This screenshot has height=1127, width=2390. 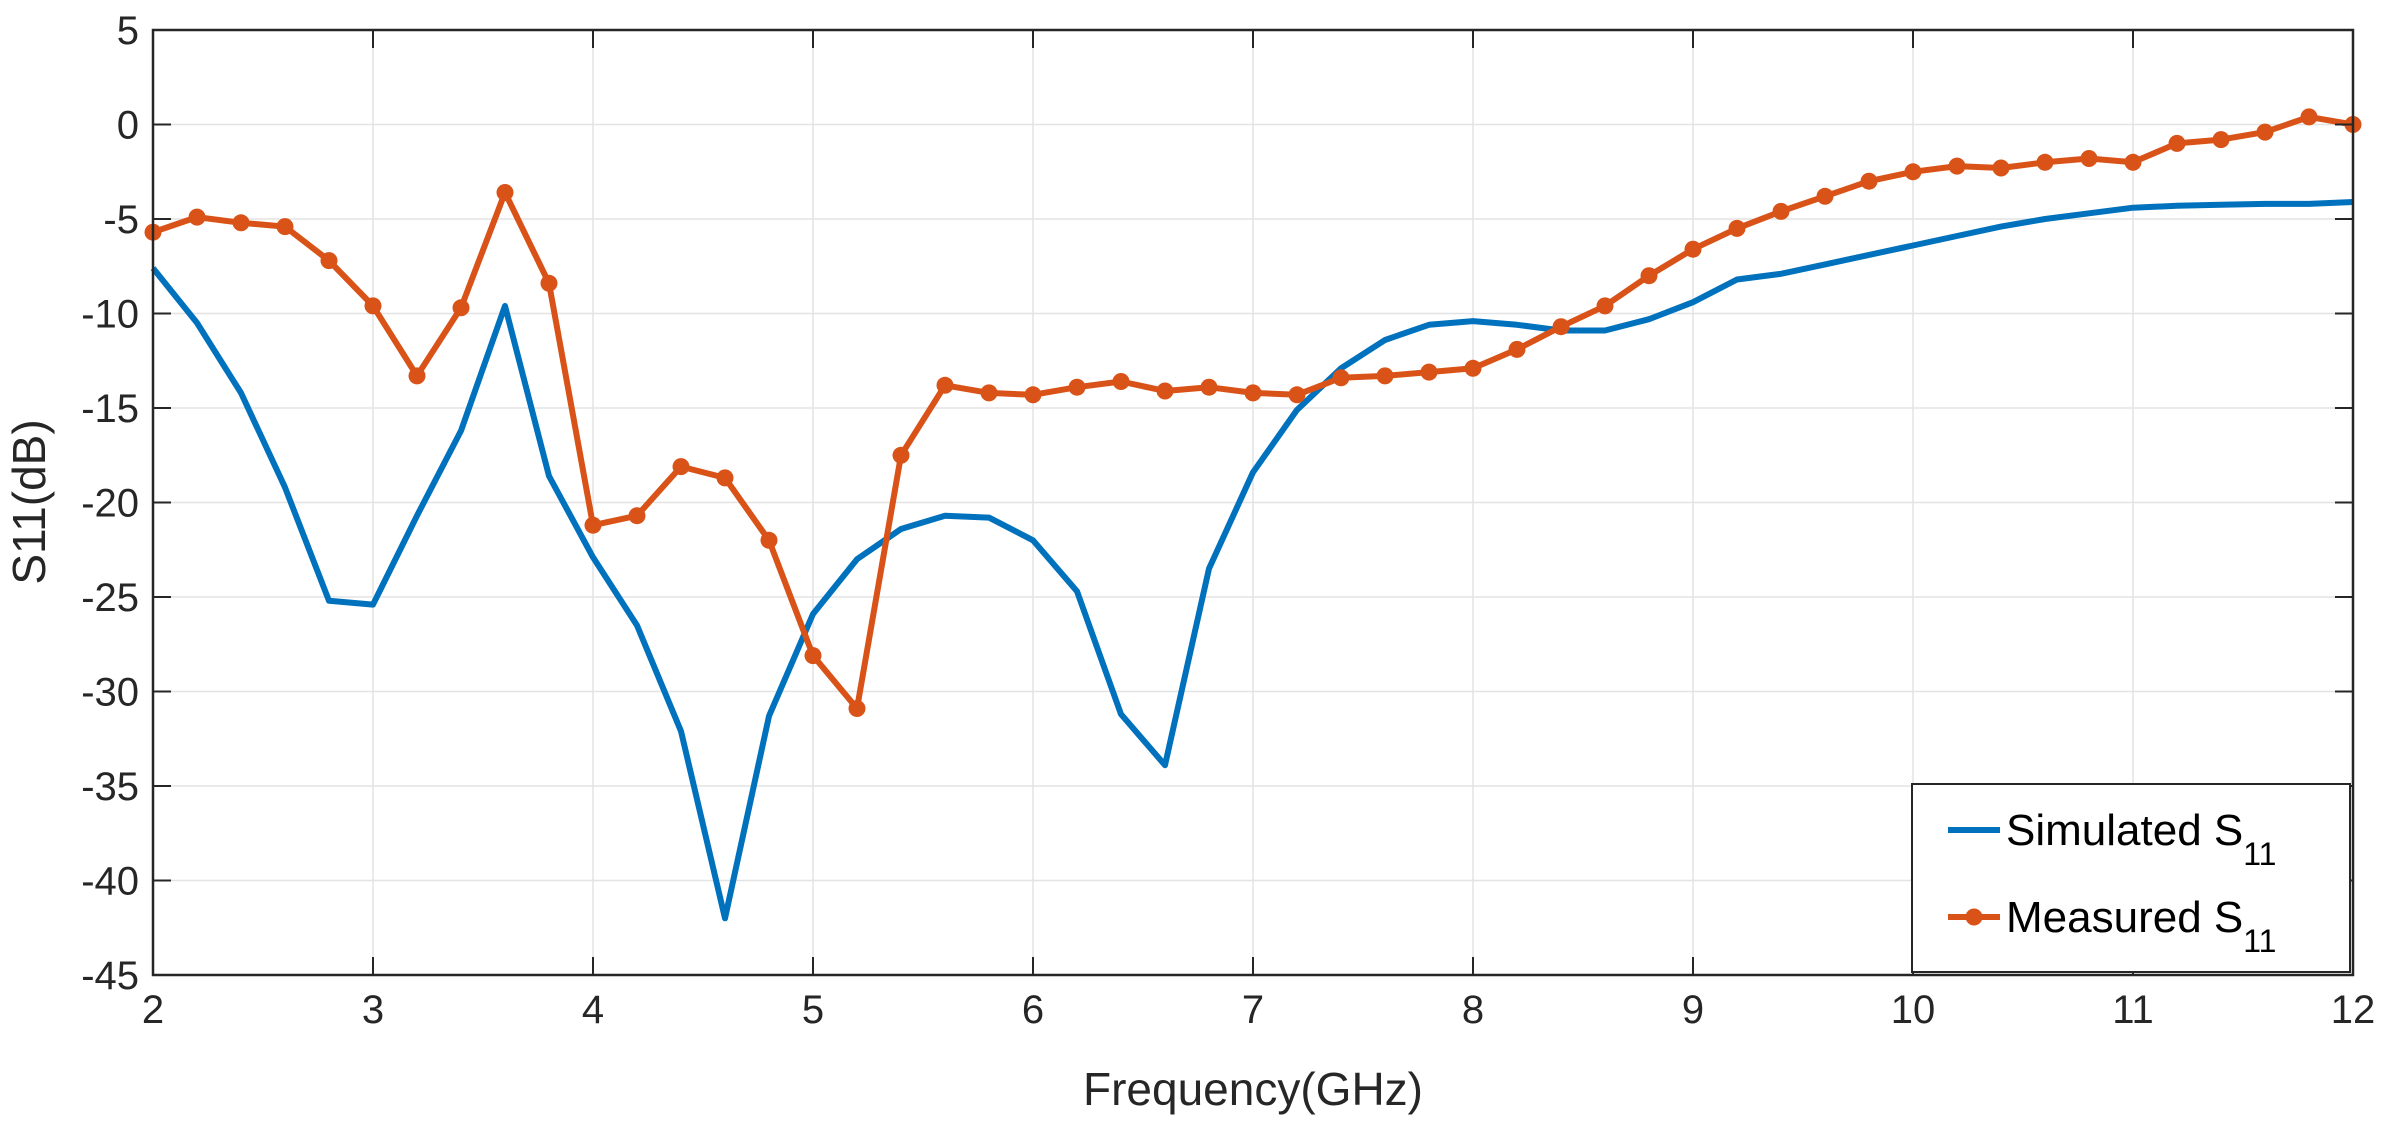 I want to click on y-tick-label: -45, so click(x=110, y=976).